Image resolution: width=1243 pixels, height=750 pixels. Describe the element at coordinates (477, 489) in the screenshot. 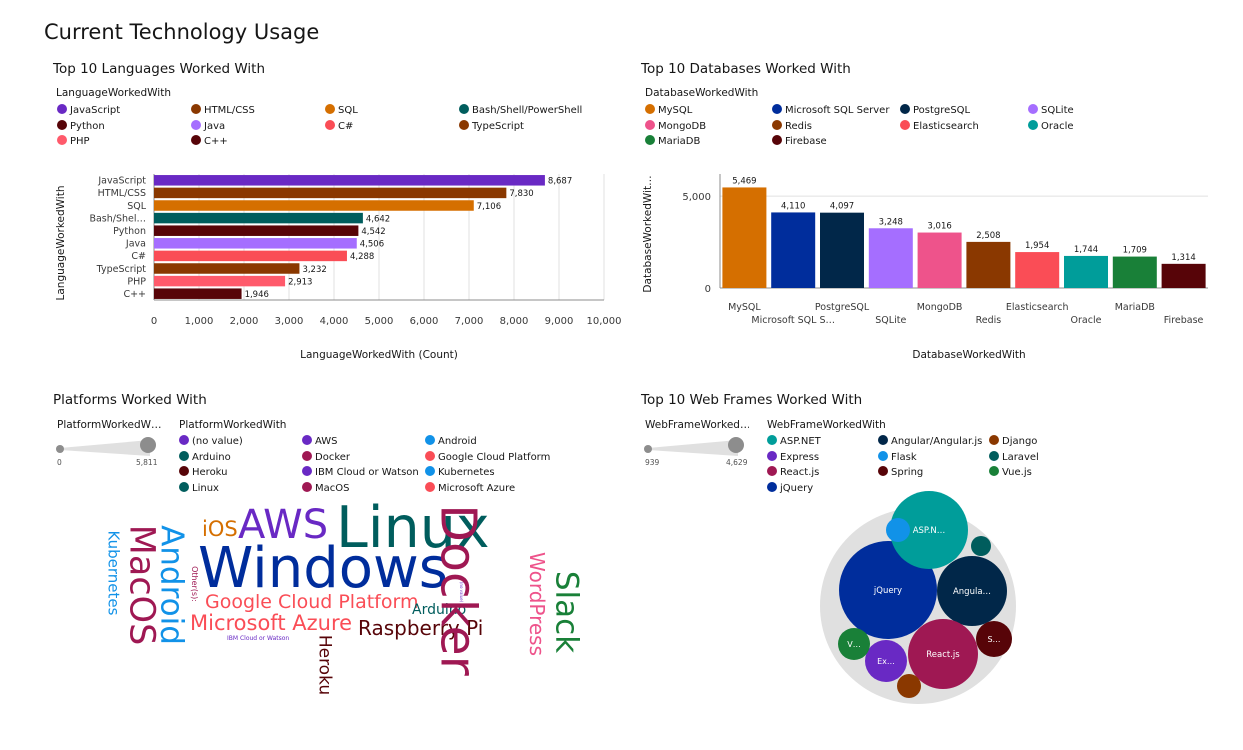

I see `legend-label: Microsoft Azure` at that location.